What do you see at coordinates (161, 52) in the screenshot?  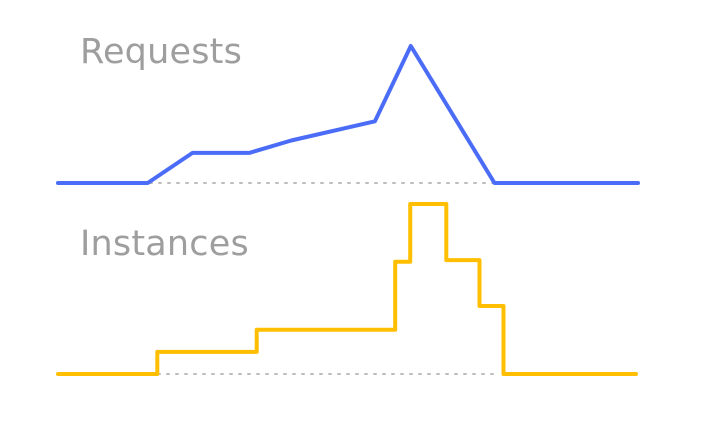 I see `requests-label: Requests` at bounding box center [161, 52].